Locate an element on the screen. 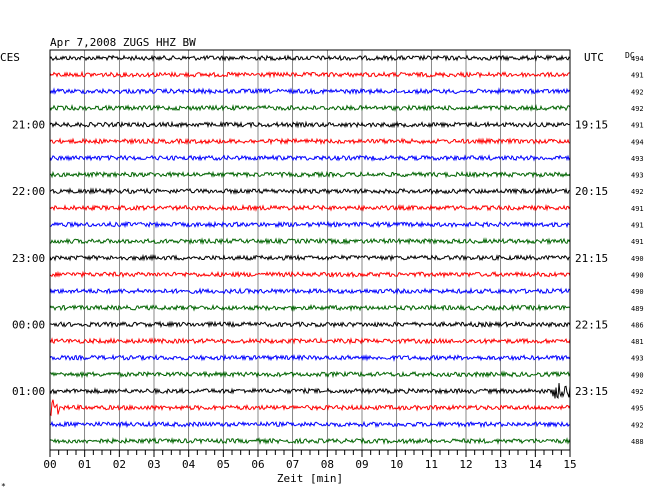  dc-value: 495 is located at coordinates (637, 409).